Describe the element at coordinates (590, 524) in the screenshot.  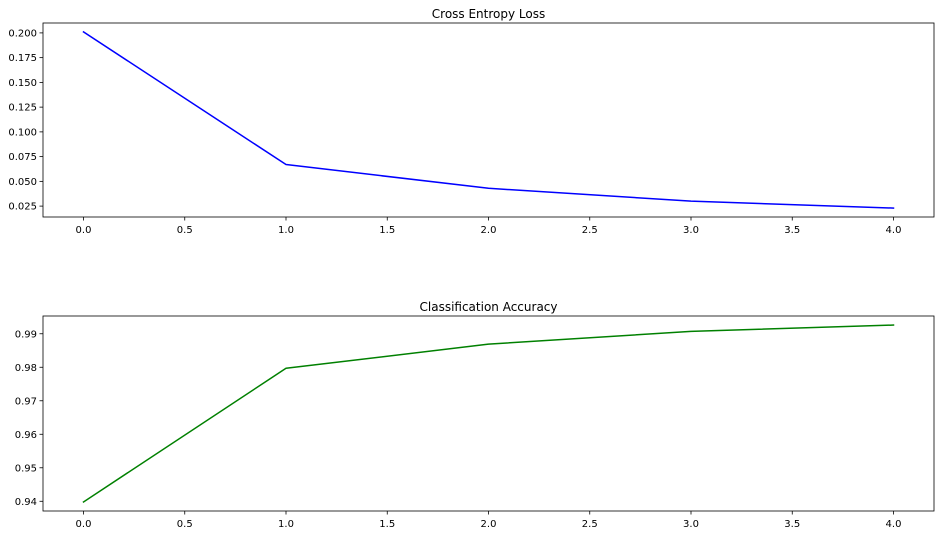
I see `accuracy-x-tick-label: 2.5` at that location.